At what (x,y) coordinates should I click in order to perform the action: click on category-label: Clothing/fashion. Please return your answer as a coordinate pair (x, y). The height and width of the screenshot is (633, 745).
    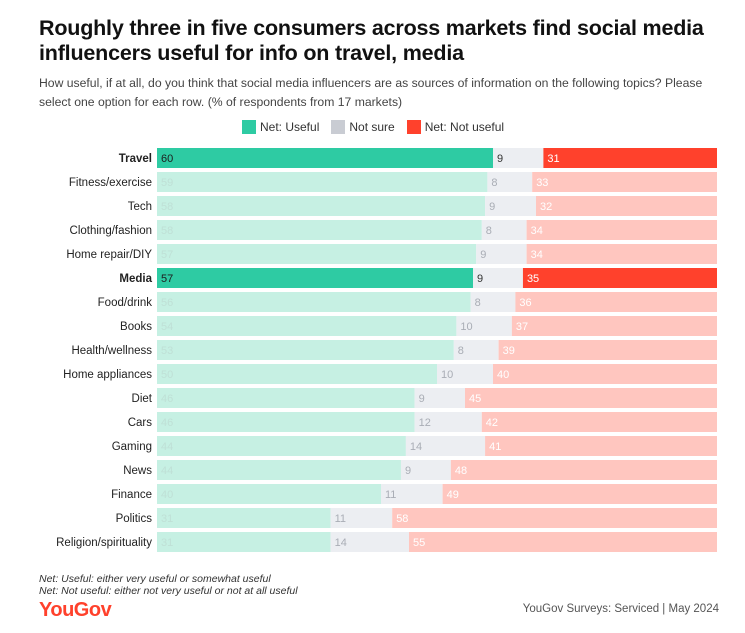
    Looking at the image, I should click on (111, 231).